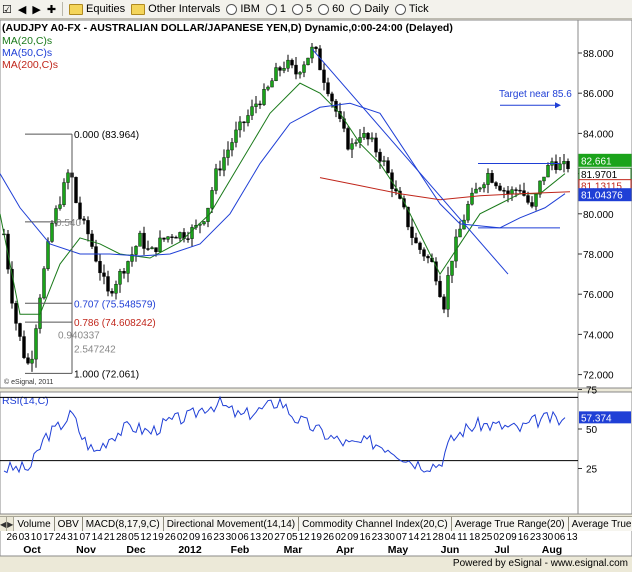  What do you see at coordinates (110, 537) in the screenshot?
I see `time-day-label: 21` at bounding box center [110, 537].